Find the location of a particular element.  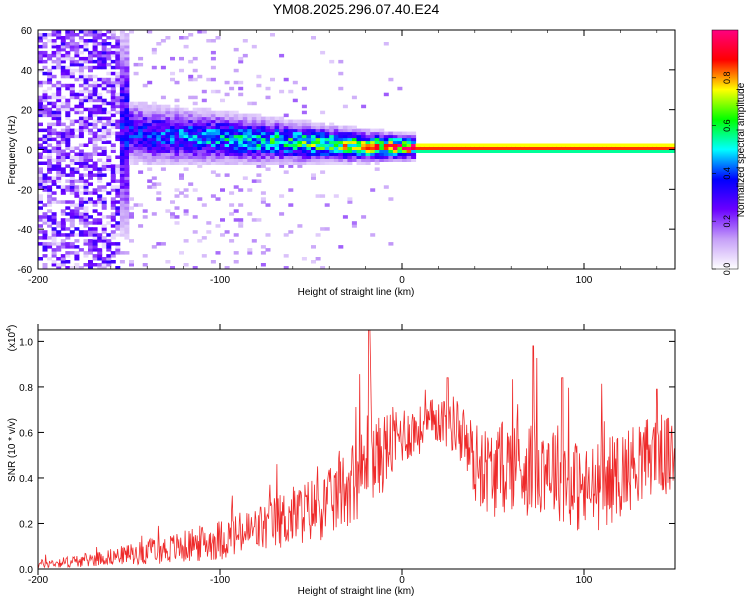

spectrogram-y-label: Frequency (Hz) is located at coordinates (12, 150).